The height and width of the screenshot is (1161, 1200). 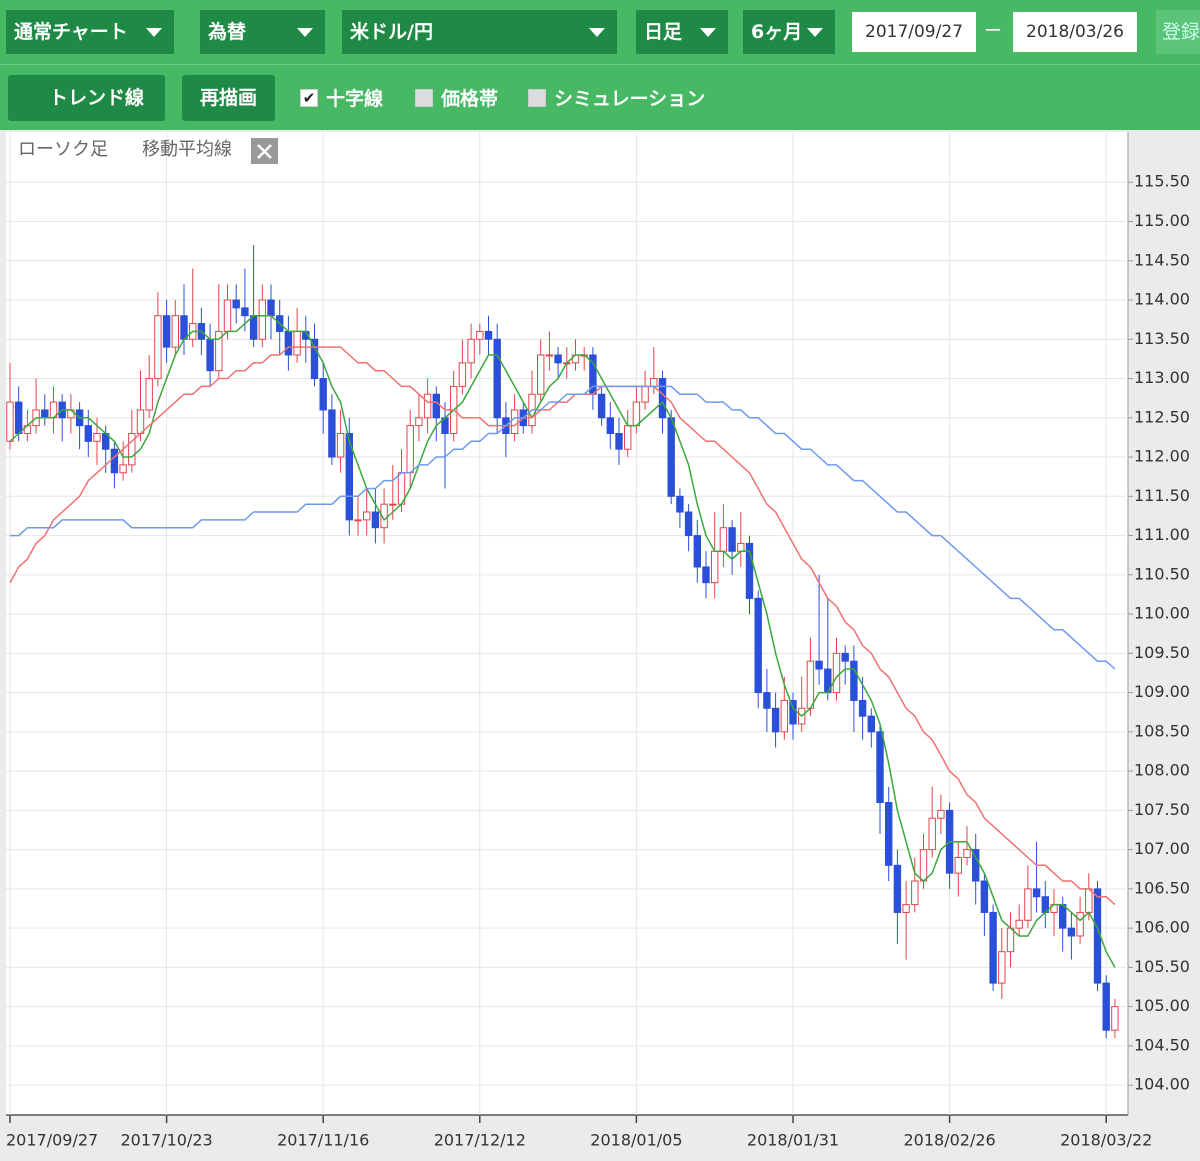 I want to click on button: 再描画, so click(x=228, y=98).